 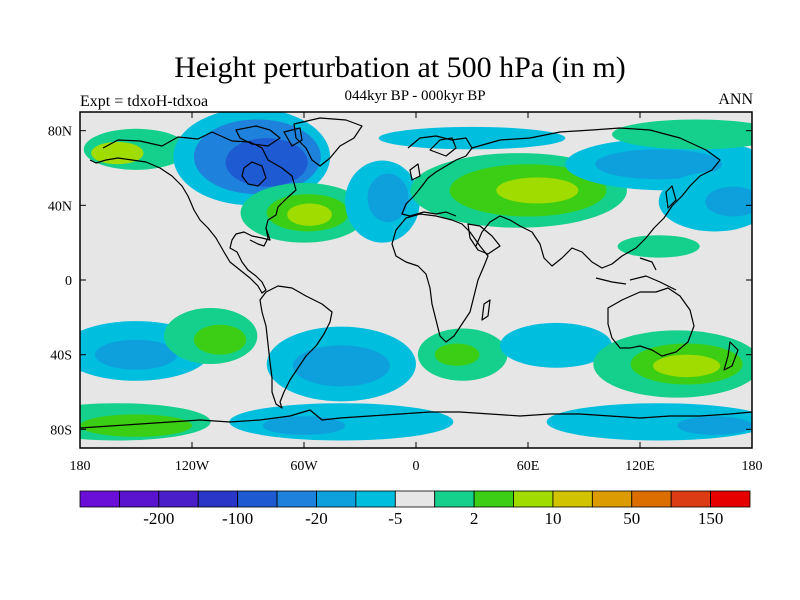 I want to click on lon-tick-label: 60W, so click(x=304, y=466).